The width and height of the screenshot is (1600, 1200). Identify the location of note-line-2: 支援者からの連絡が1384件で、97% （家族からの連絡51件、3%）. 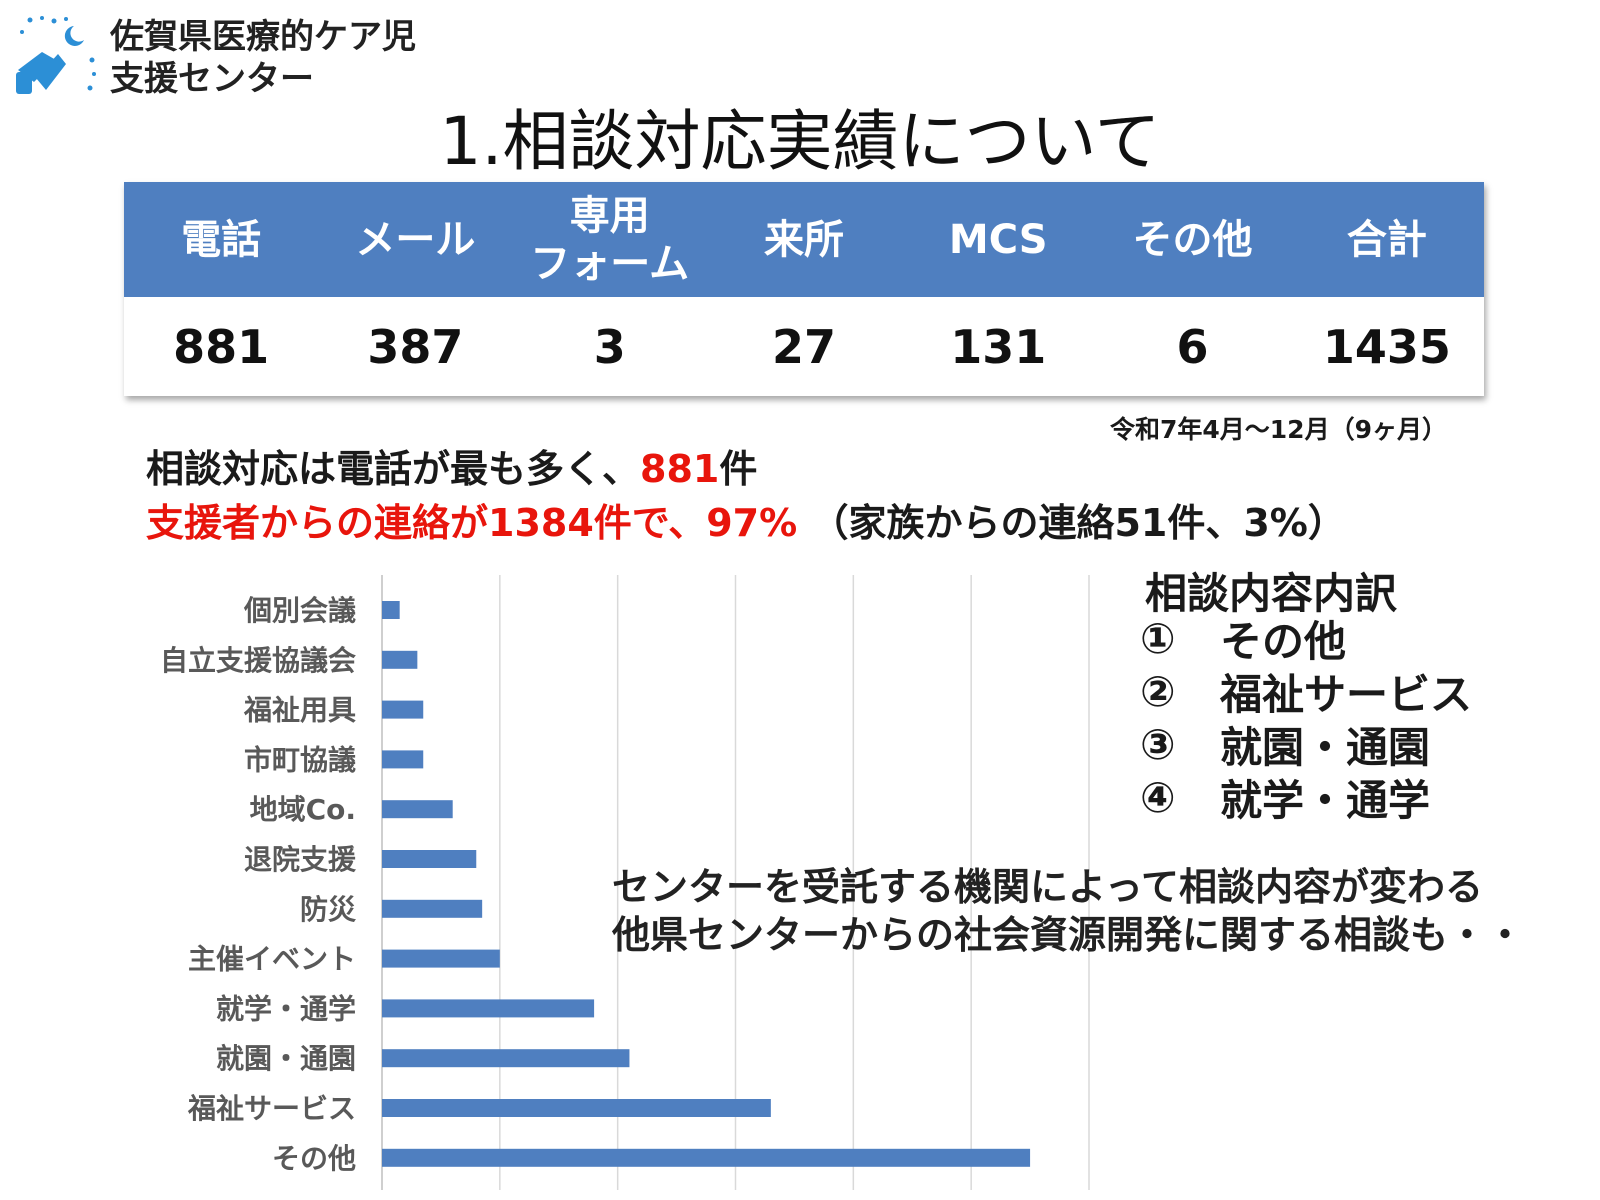
(746, 519).